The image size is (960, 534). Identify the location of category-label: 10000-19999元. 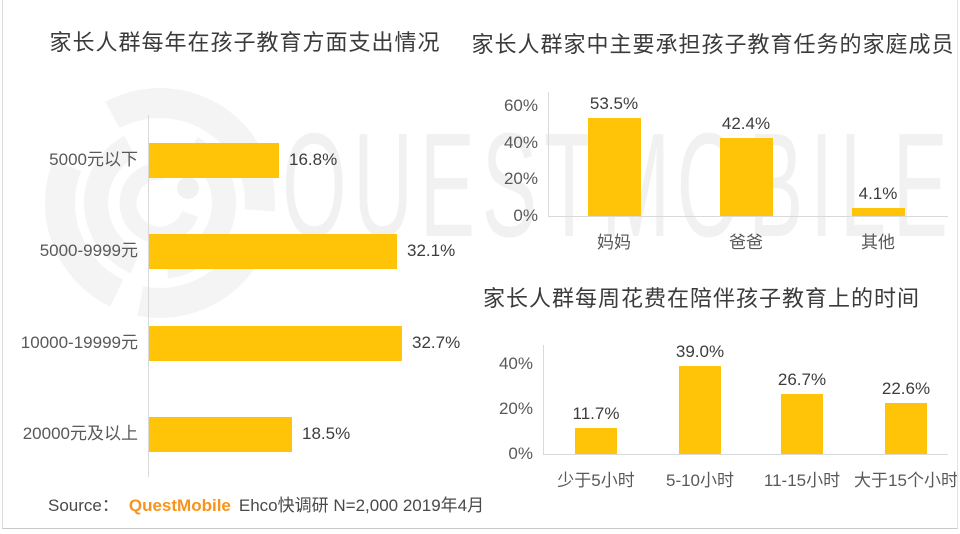
(79, 342).